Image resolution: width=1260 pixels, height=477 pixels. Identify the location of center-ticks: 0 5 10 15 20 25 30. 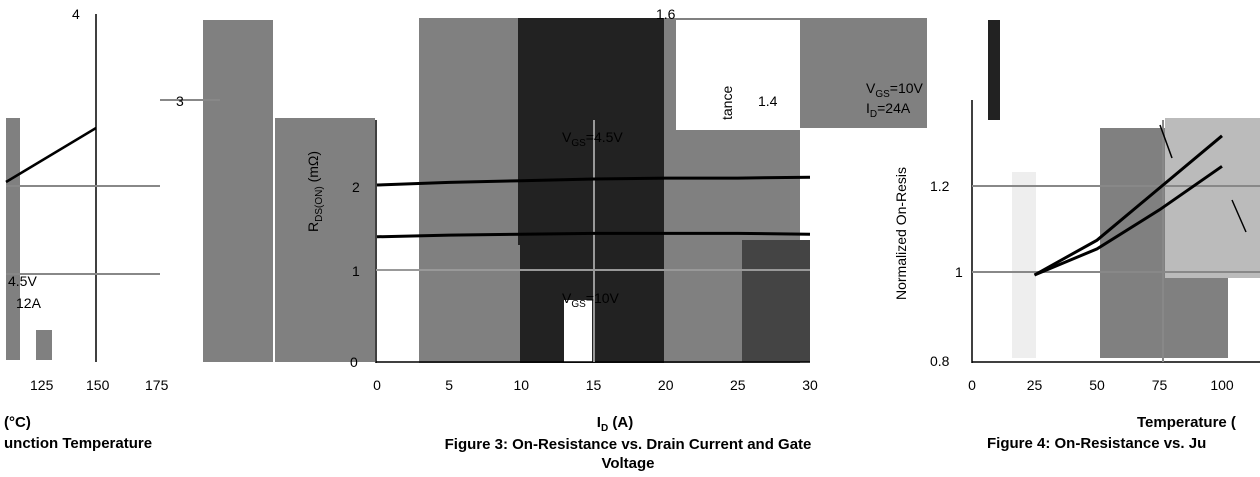
(595, 385).